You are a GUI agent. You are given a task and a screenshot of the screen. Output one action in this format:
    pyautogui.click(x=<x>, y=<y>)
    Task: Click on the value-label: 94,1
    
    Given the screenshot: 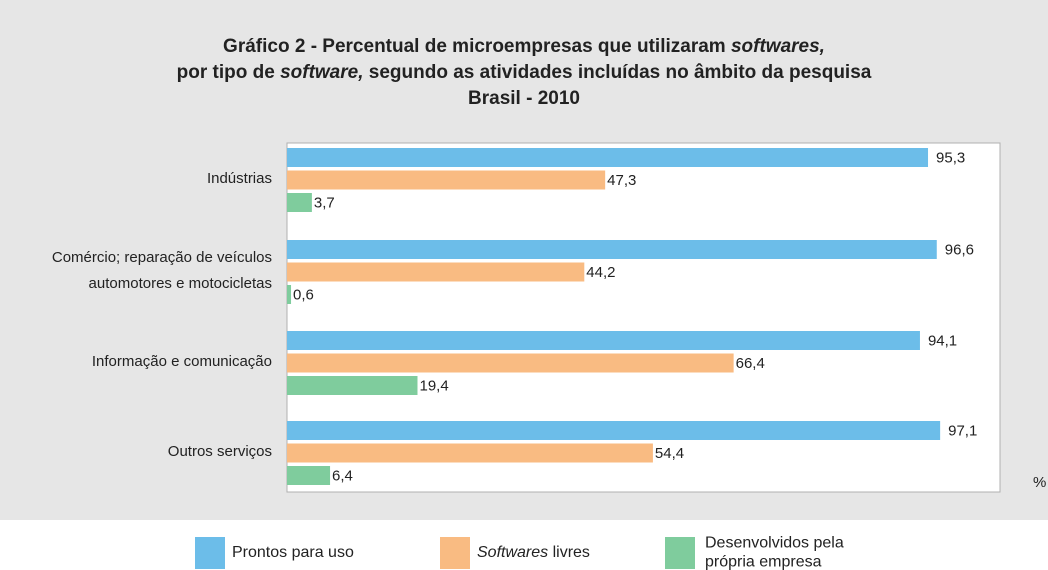 What is the action you would take?
    pyautogui.click(x=942, y=340)
    